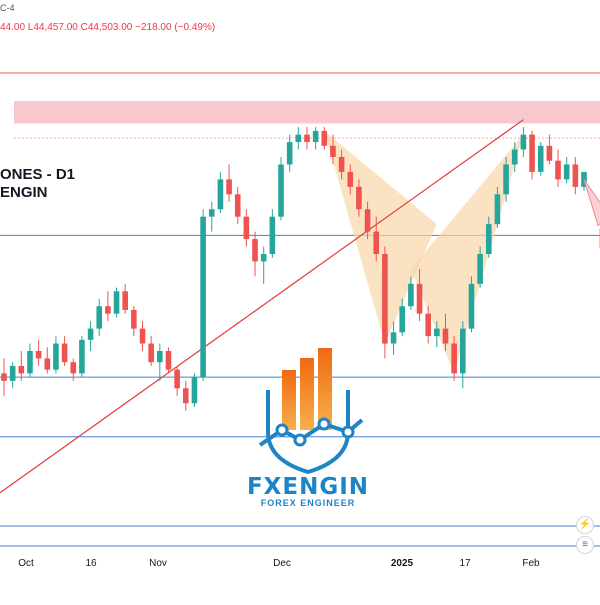  What do you see at coordinates (26, 563) in the screenshot?
I see `x-tick-label: Oct` at bounding box center [26, 563].